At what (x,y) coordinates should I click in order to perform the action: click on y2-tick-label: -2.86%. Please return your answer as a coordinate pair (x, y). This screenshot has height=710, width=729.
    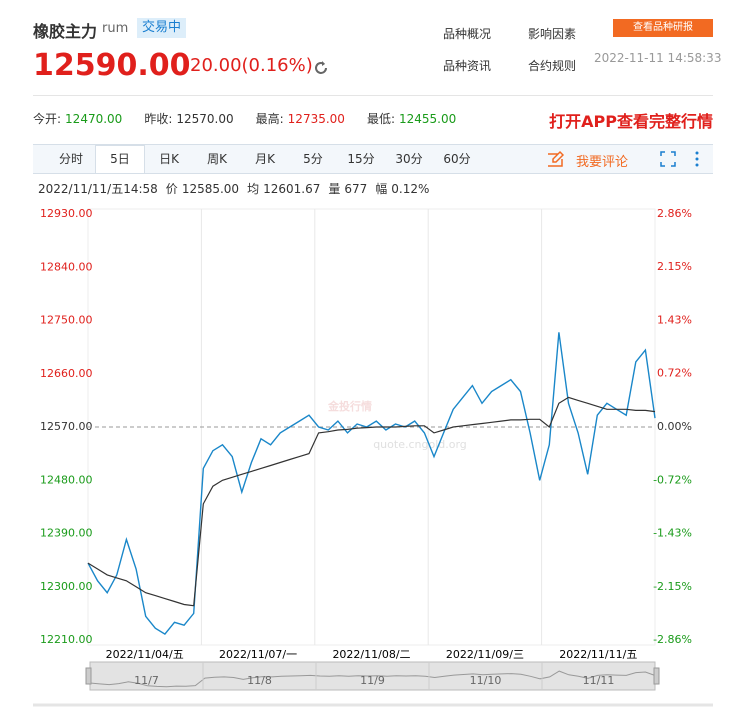
    Looking at the image, I should click on (672, 639).